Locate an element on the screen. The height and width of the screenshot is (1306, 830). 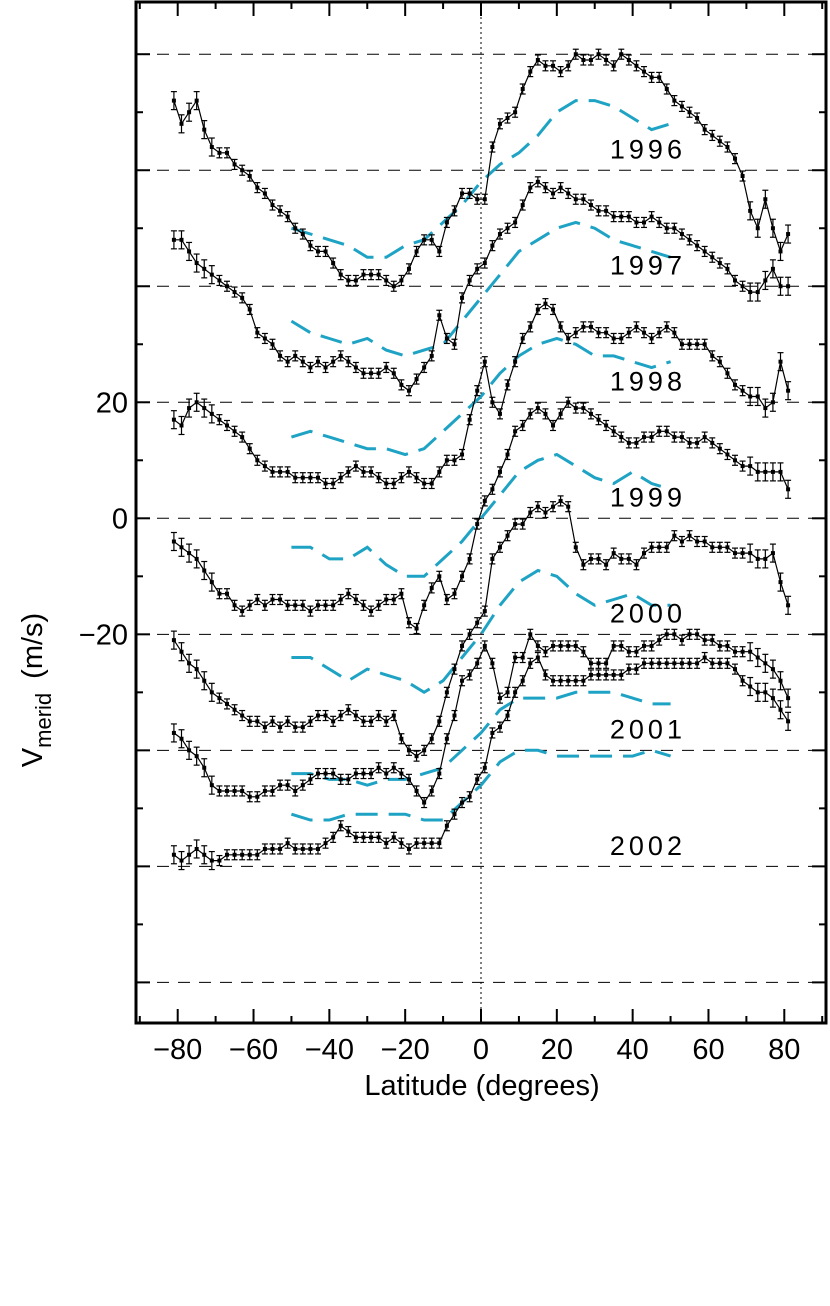
data-curve-2002 is located at coordinates (481, 759).